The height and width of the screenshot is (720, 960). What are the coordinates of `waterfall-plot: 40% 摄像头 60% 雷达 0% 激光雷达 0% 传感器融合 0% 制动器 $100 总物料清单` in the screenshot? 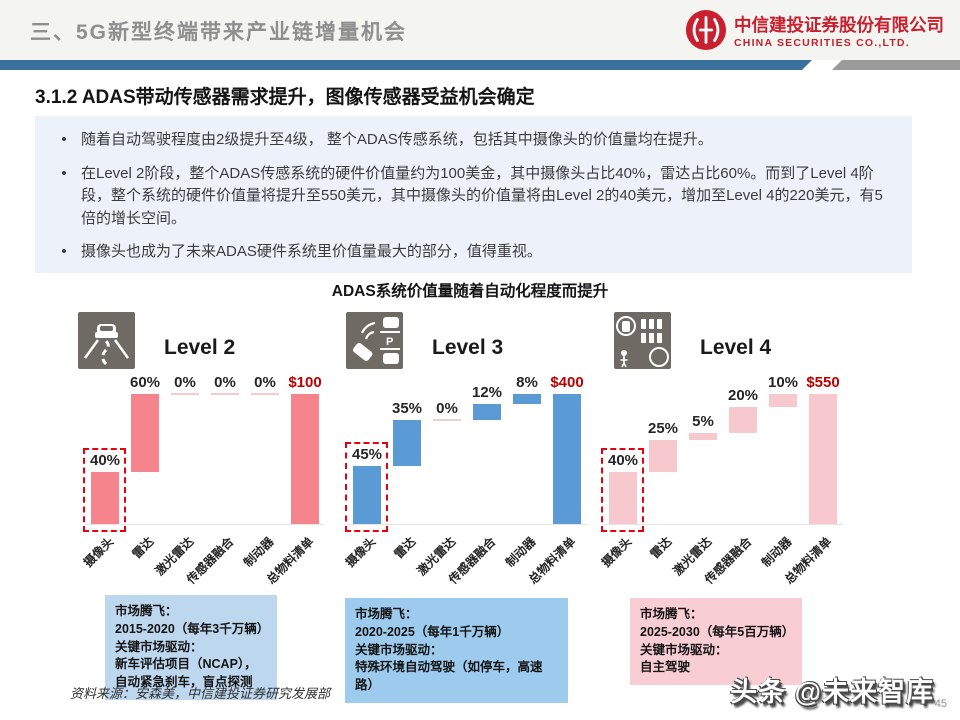 It's located at (203, 480).